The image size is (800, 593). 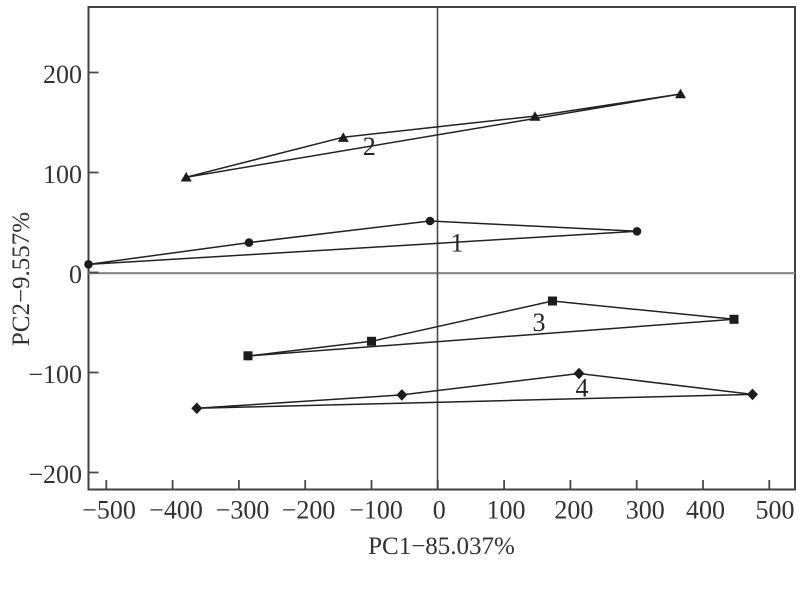 I want to click on svg-text: 400, so click(x=705, y=510).